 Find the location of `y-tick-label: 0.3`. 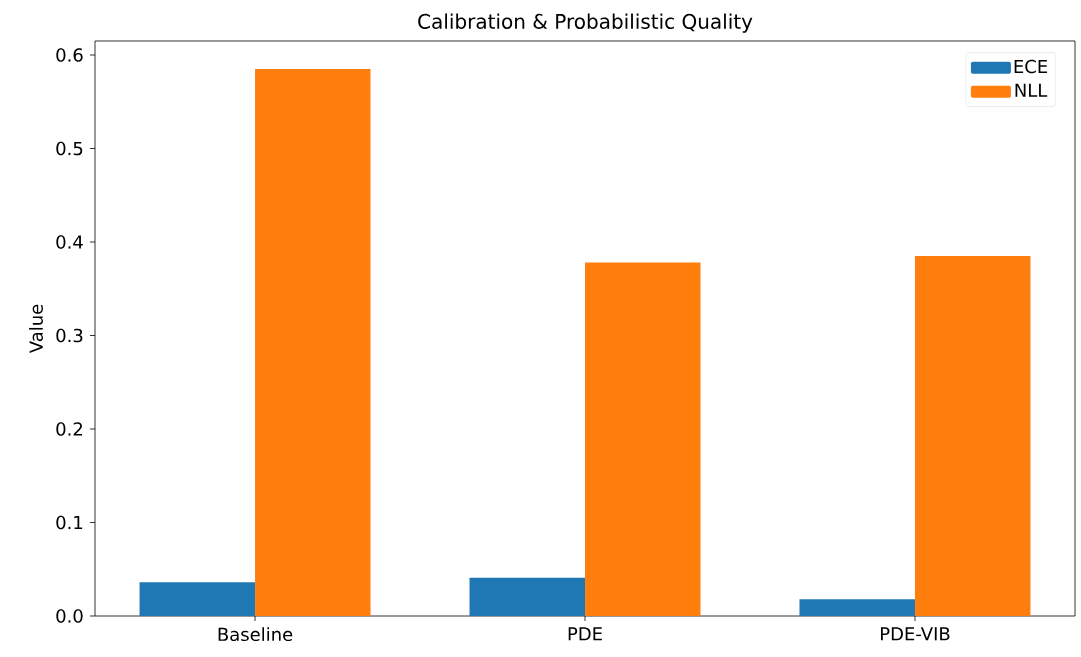

y-tick-label: 0.3 is located at coordinates (69, 335).